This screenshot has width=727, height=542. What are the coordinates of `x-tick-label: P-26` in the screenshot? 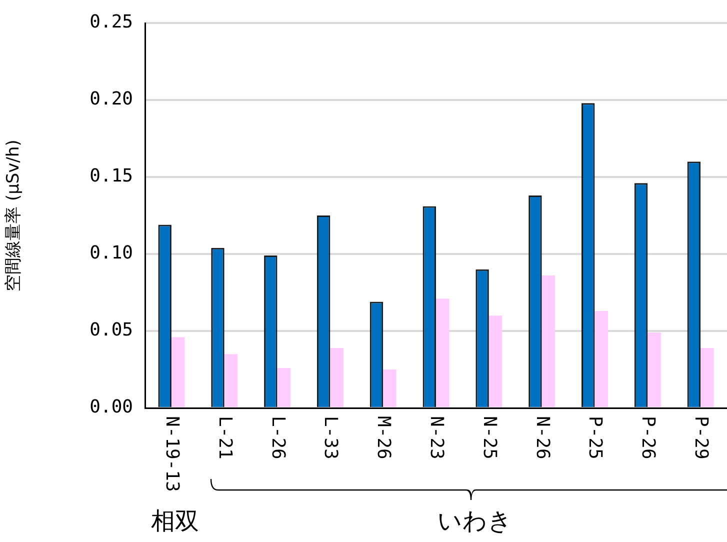 It's located at (648, 438).